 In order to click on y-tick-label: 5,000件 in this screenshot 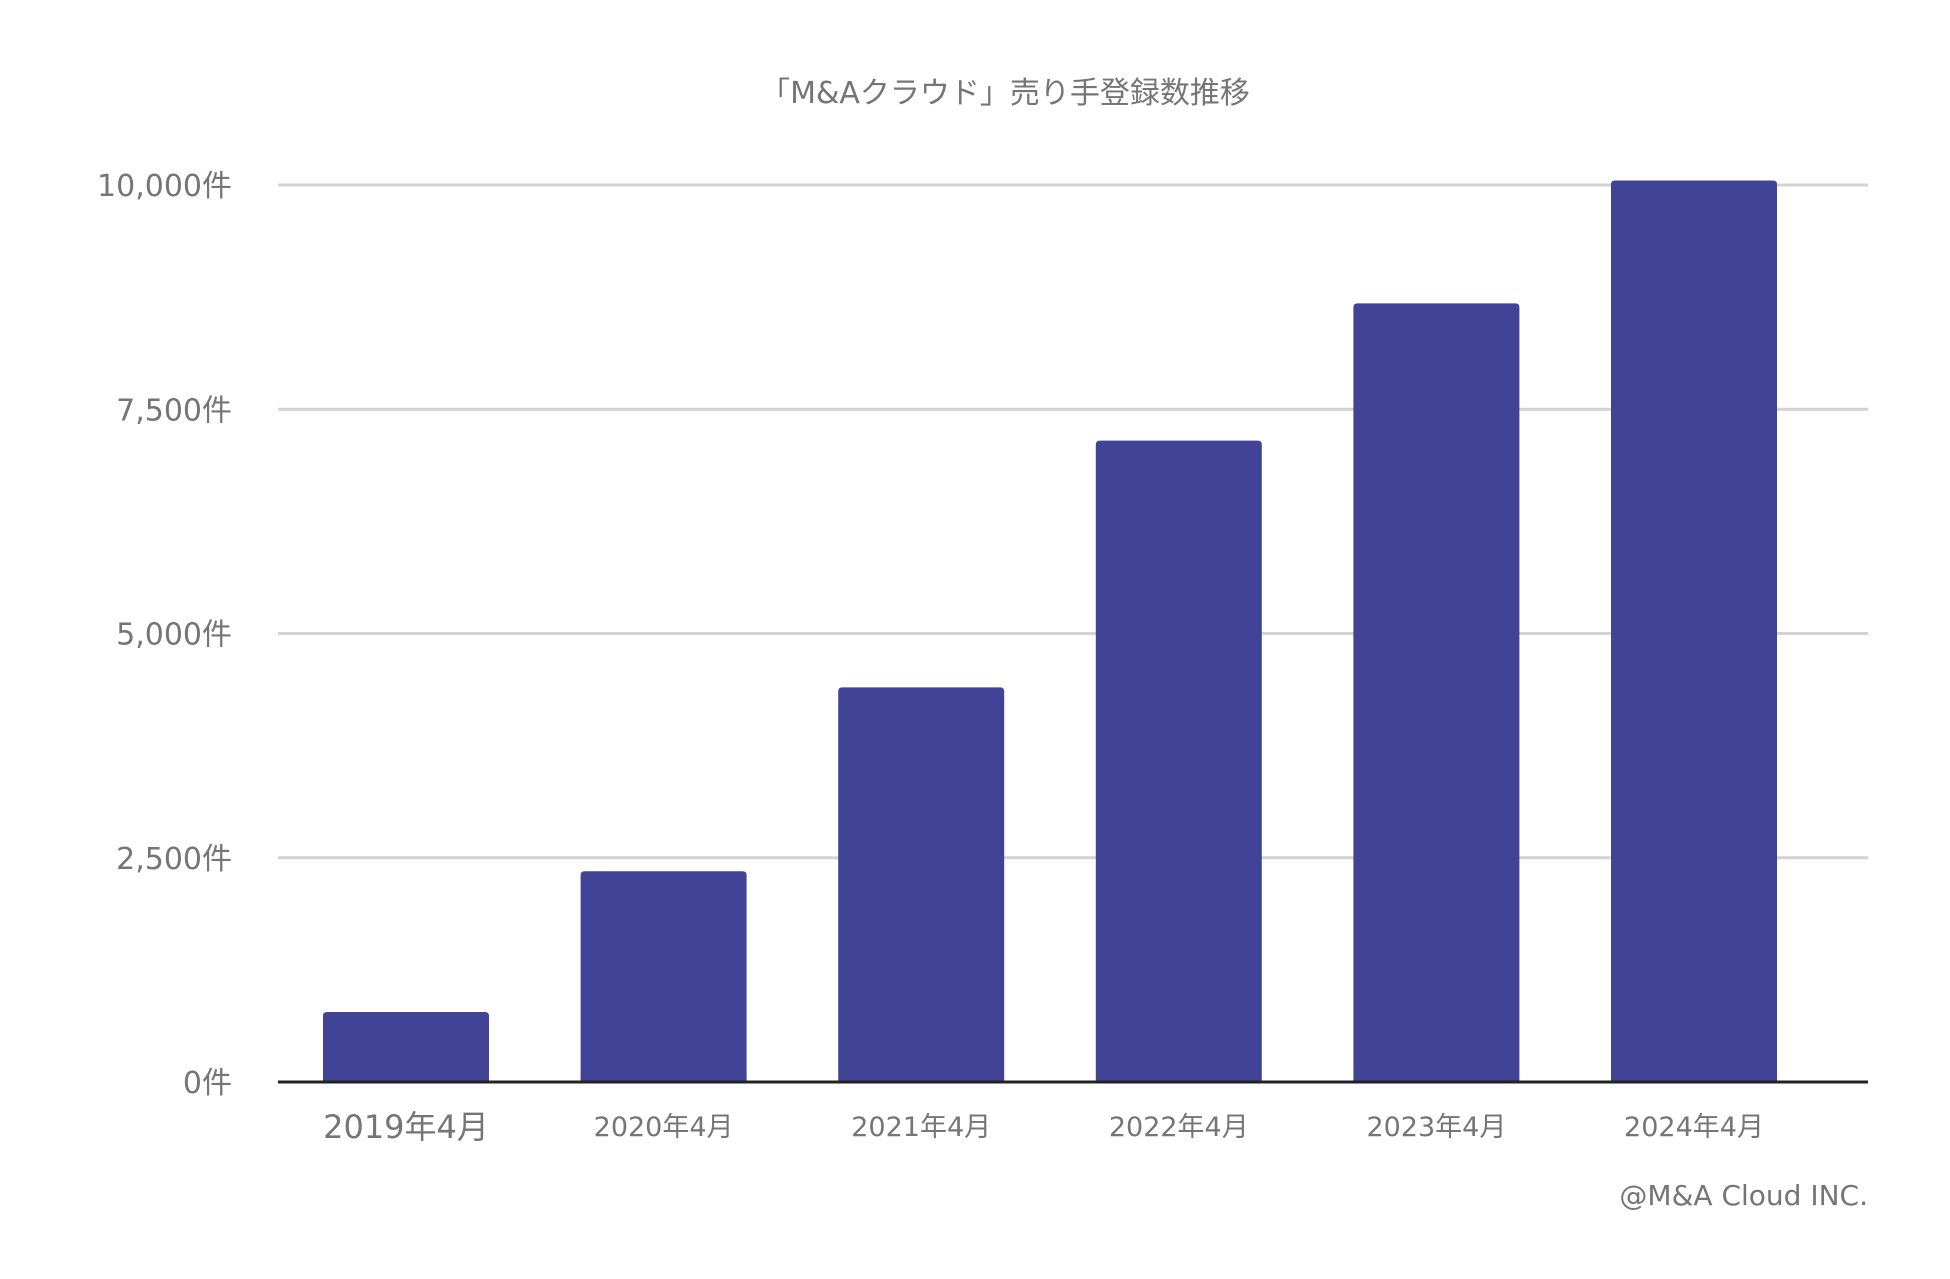, I will do `click(174, 635)`.